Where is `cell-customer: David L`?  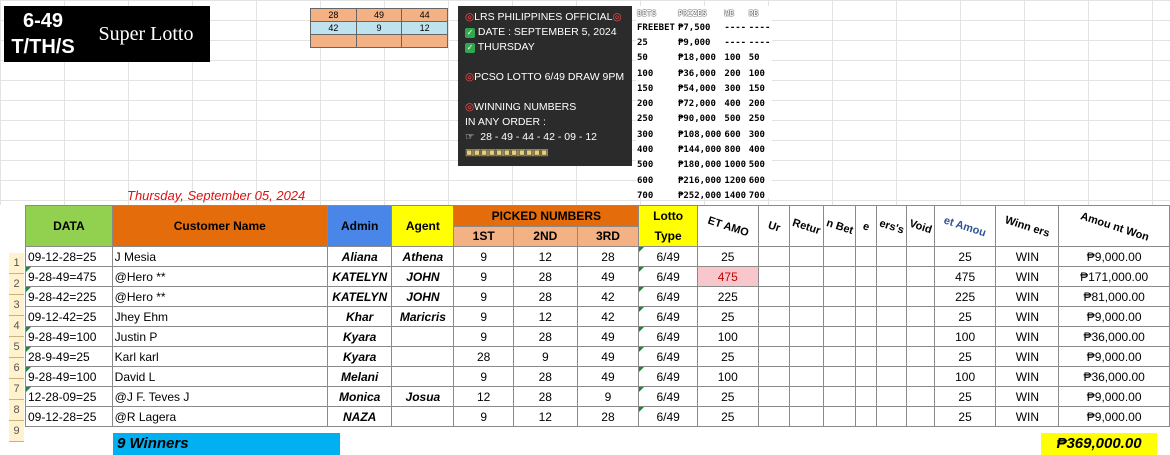 cell-customer: David L is located at coordinates (219, 376).